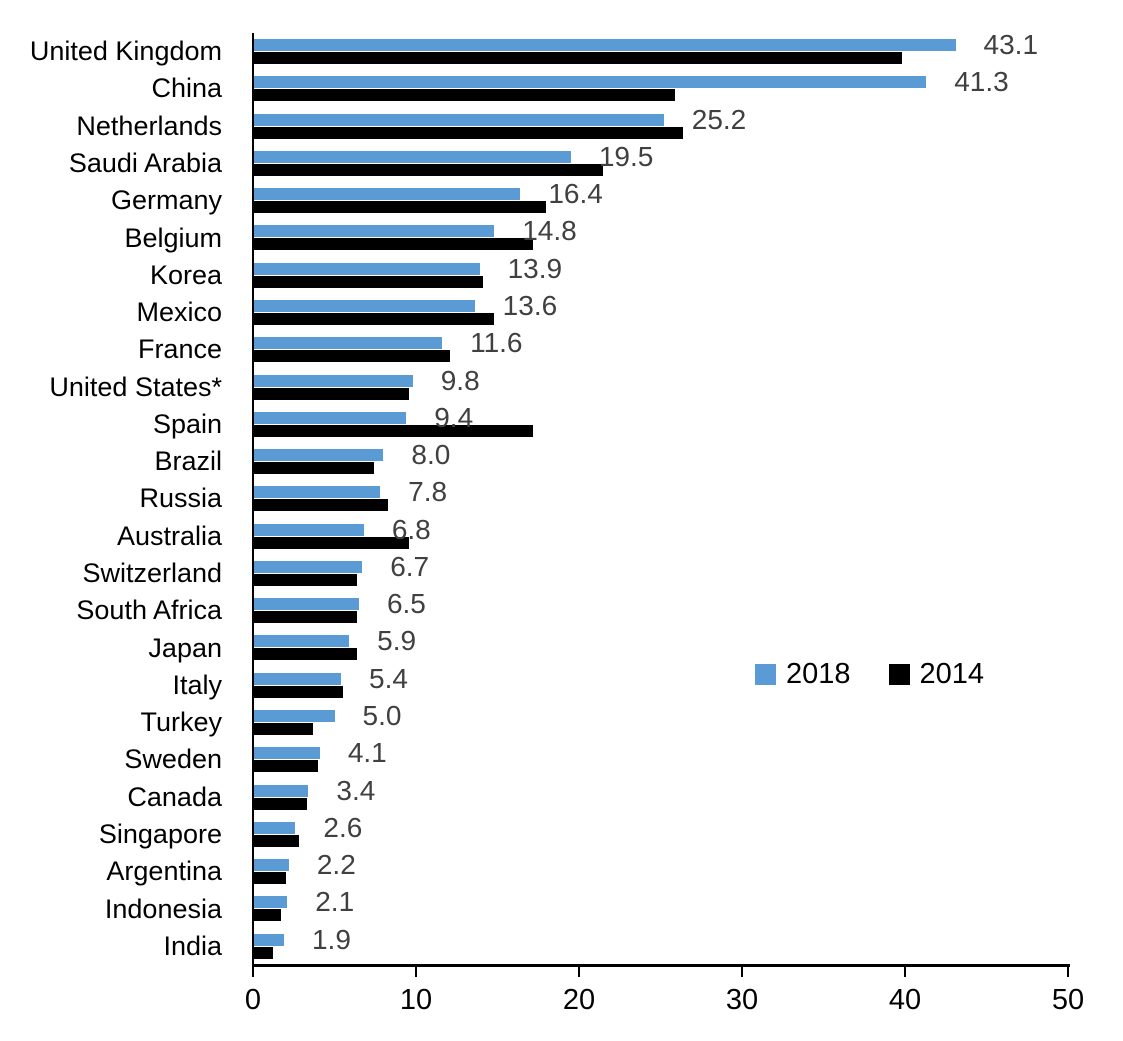 The height and width of the screenshot is (1041, 1123). Describe the element at coordinates (905, 1000) in the screenshot. I see `x-tick-label: 40` at that location.